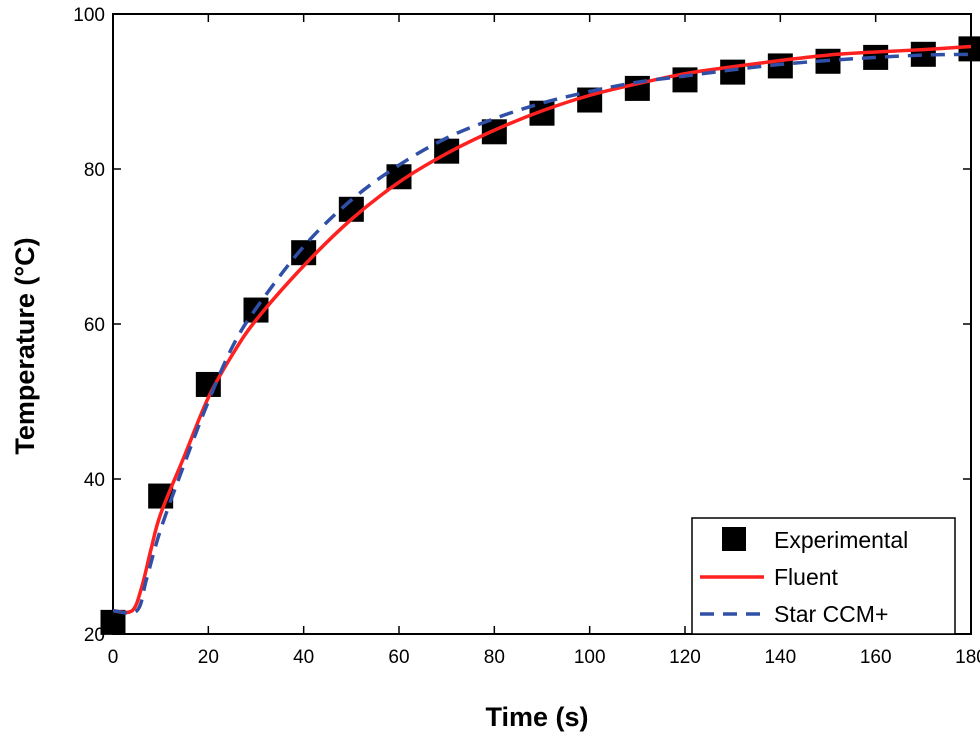 This screenshot has width=980, height=740. I want to click on legend-marker-experimental, so click(734, 539).